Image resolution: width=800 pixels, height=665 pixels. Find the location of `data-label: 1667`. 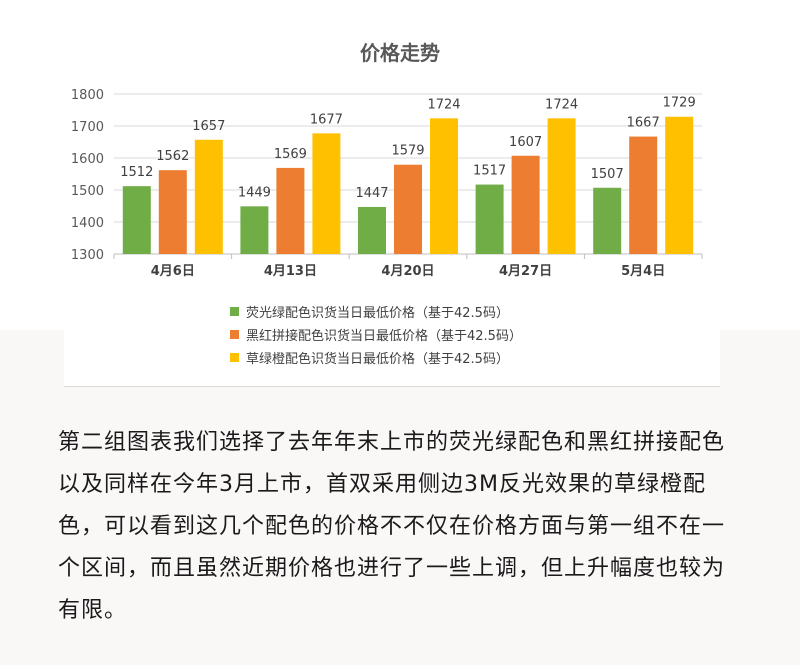

data-label: 1667 is located at coordinates (643, 123).